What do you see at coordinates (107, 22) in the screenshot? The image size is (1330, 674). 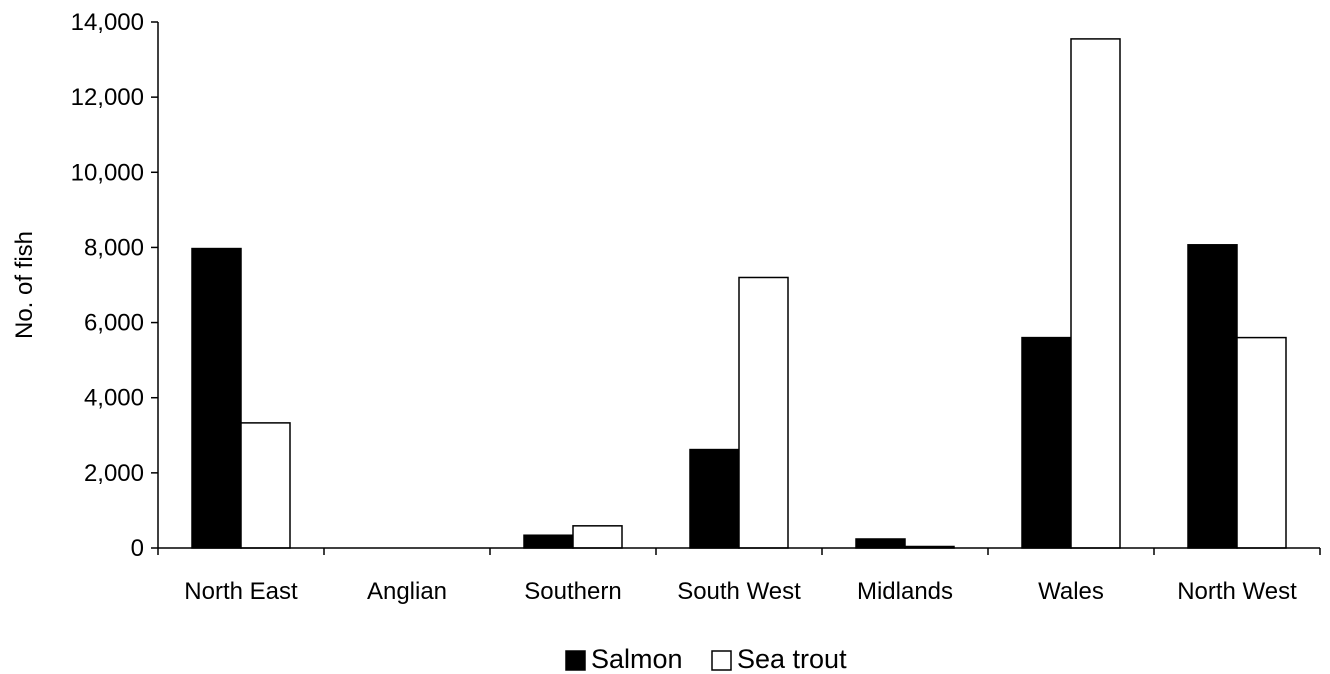 I see `y-tick-label: 14,000` at bounding box center [107, 22].